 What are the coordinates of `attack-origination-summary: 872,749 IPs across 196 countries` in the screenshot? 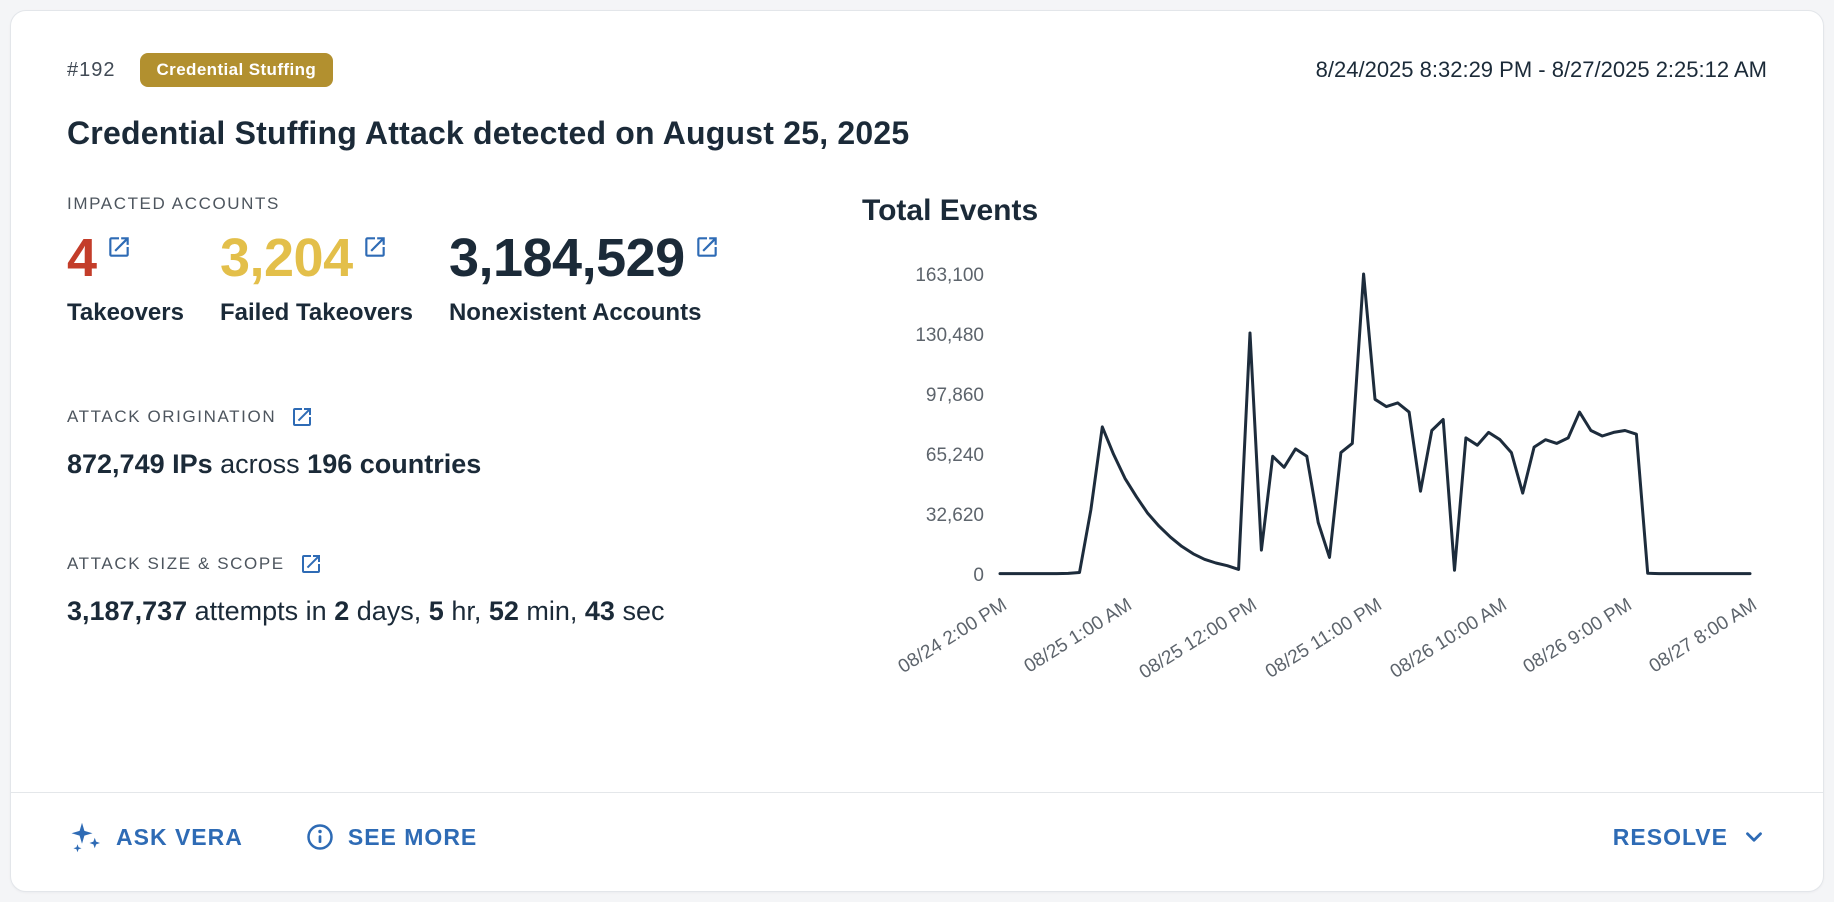 It's located at (464, 464).